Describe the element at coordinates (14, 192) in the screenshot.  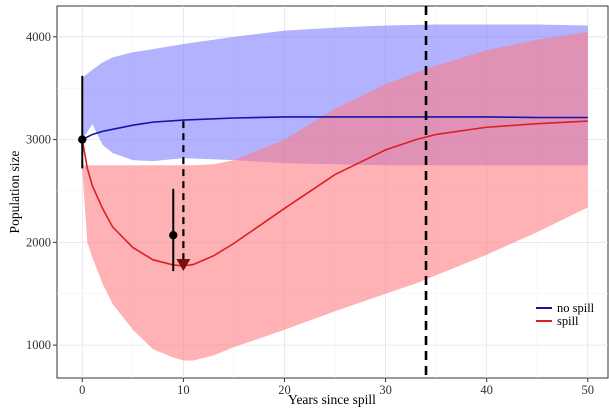
I see `y-axis-title: Population size` at that location.